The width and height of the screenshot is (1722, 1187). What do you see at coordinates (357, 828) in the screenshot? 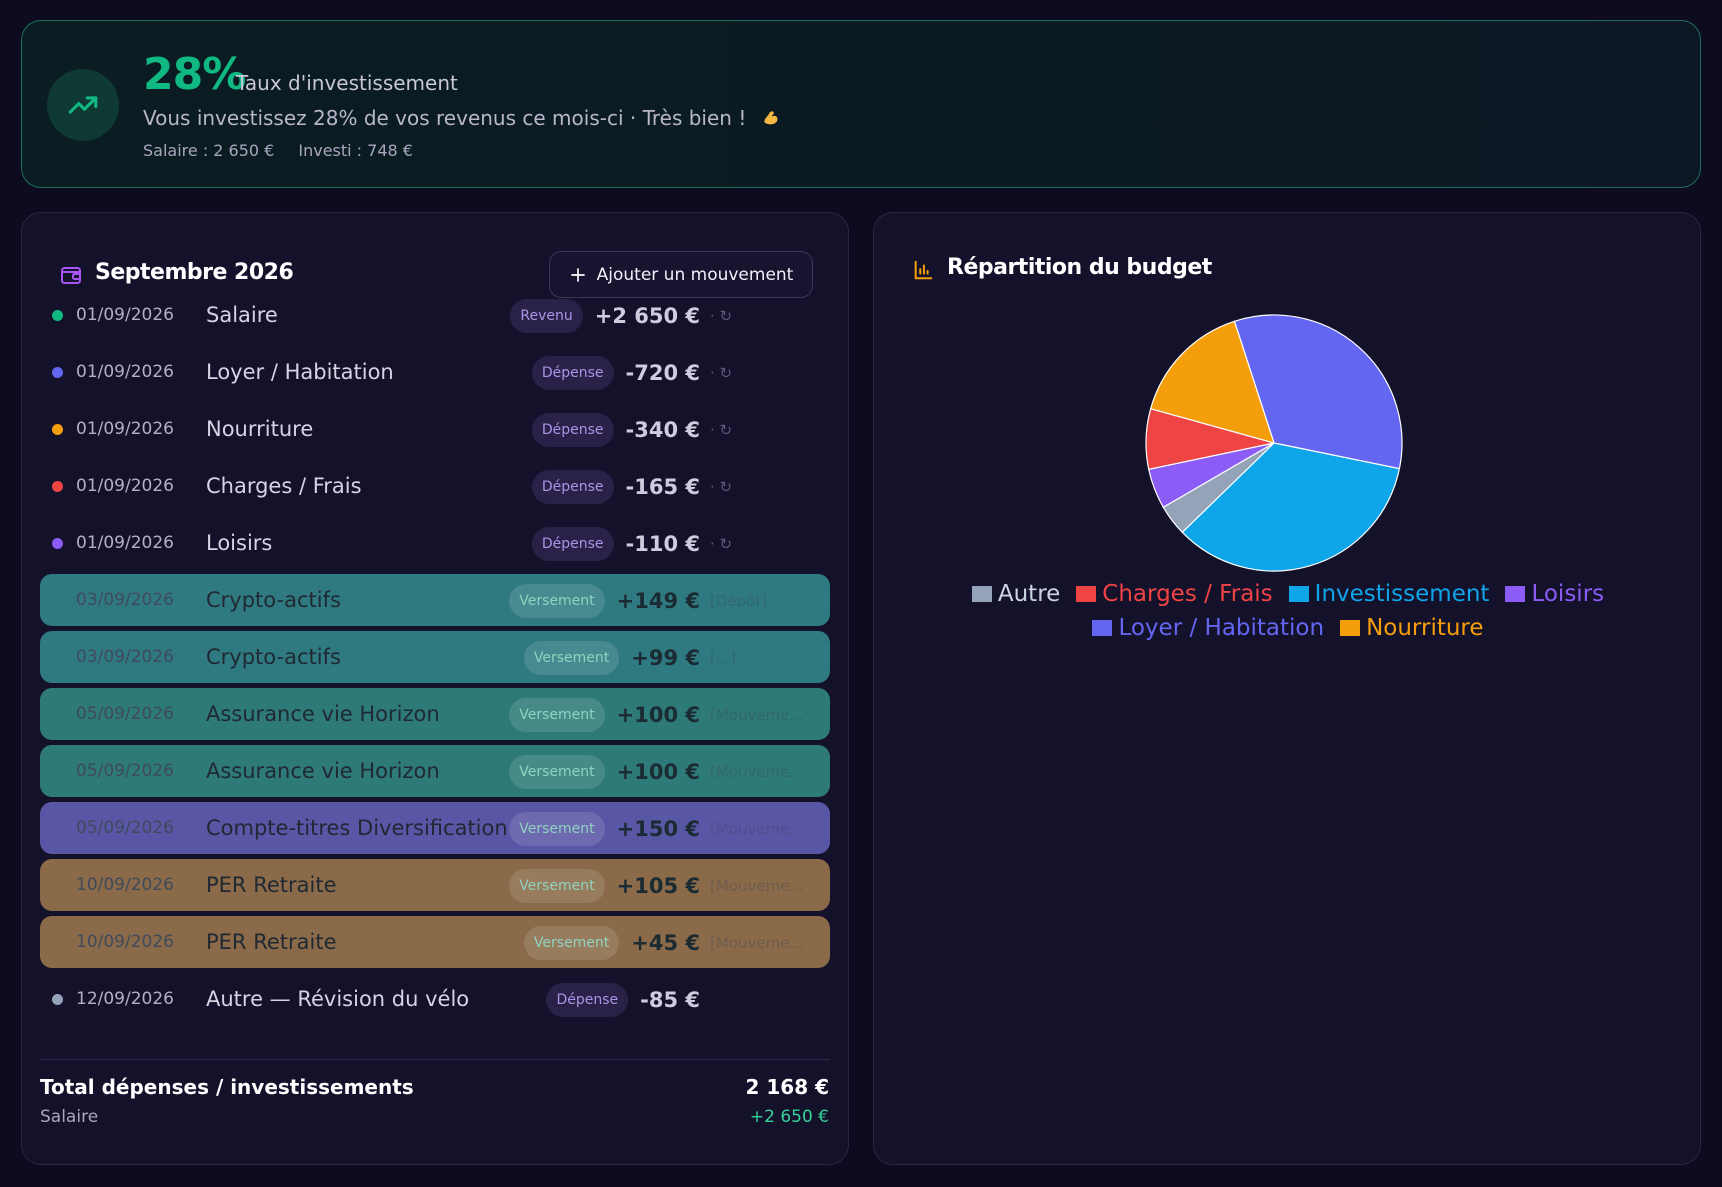
I see `movement-label: Compte-titres Diversification` at bounding box center [357, 828].